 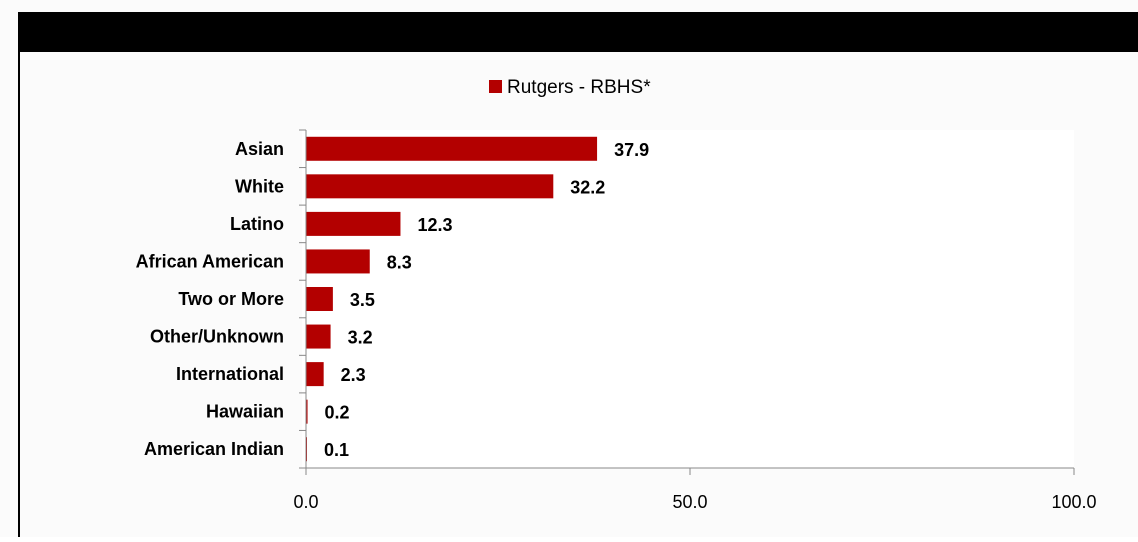 What do you see at coordinates (259, 149) in the screenshot?
I see `category-label: Asian` at bounding box center [259, 149].